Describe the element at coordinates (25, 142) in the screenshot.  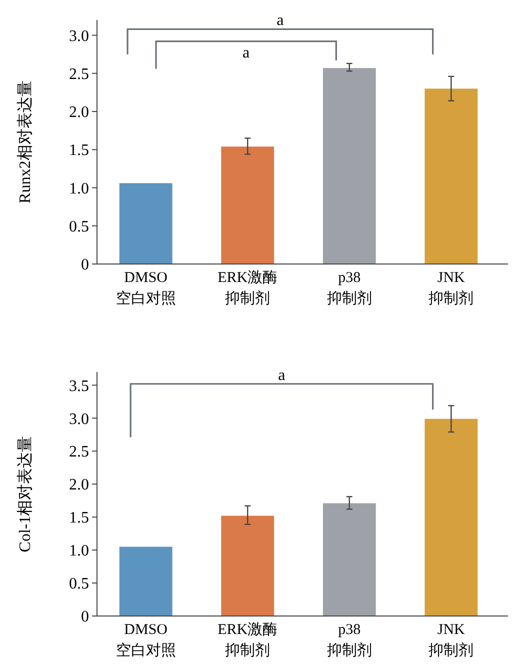
I see `y-axis-title: Runx2相对表达量` at that location.